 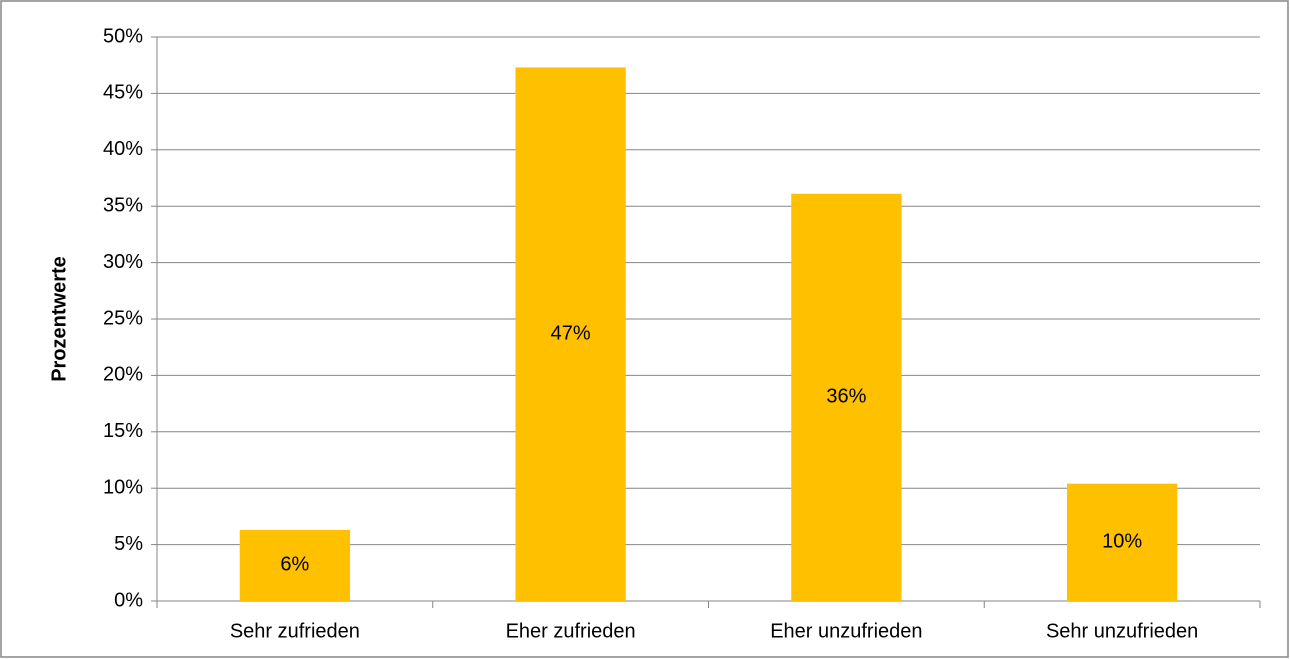 I want to click on y-tick-label: 35%, so click(x=123, y=205).